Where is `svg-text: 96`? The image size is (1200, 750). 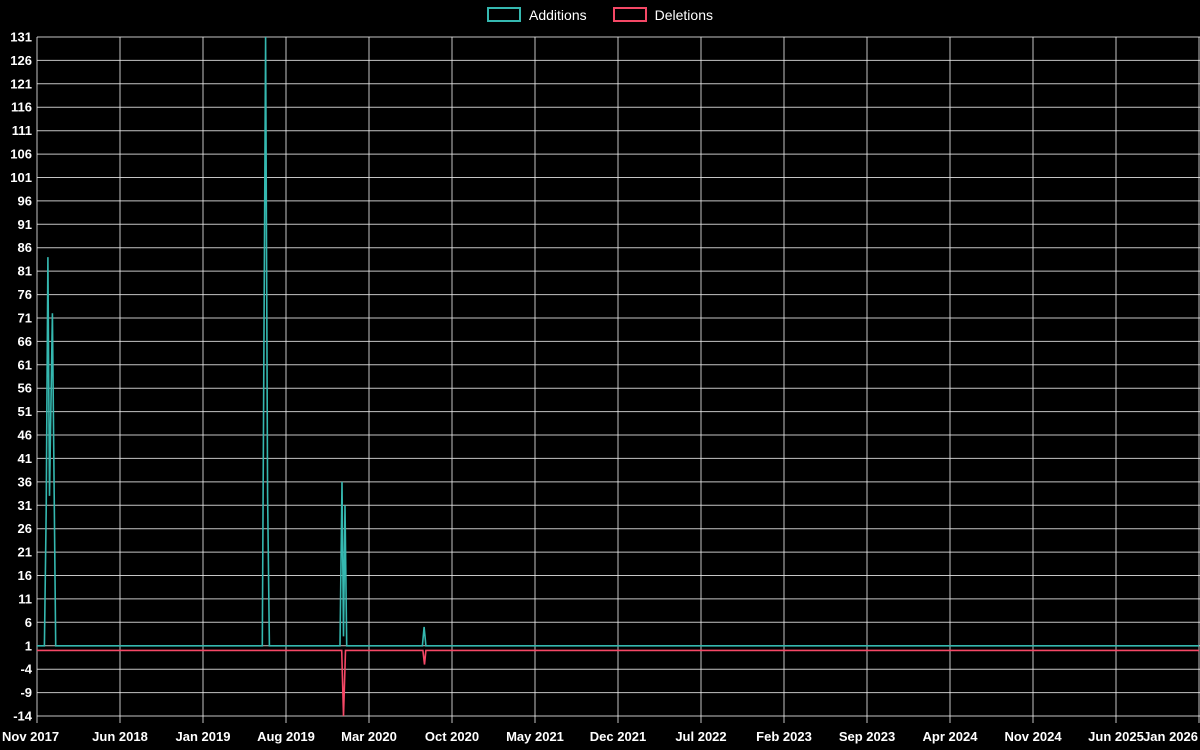 svg-text: 96 is located at coordinates (25, 200).